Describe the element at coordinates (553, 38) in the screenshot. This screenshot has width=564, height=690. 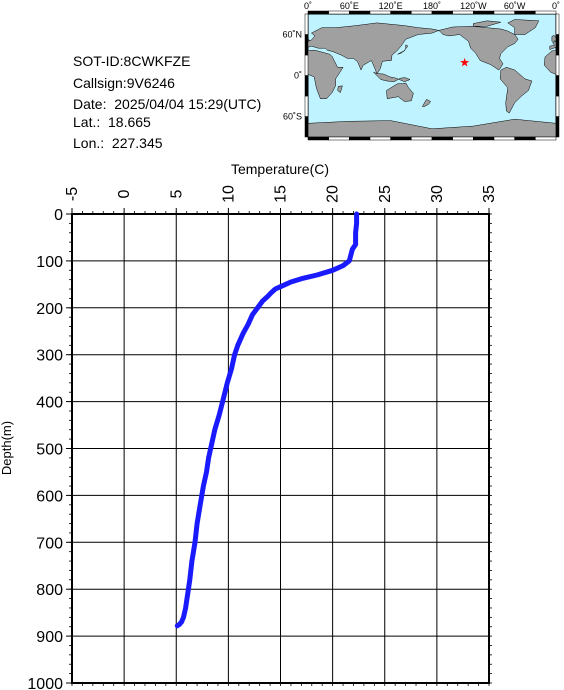
I see `landmass-uk-wrap` at that location.